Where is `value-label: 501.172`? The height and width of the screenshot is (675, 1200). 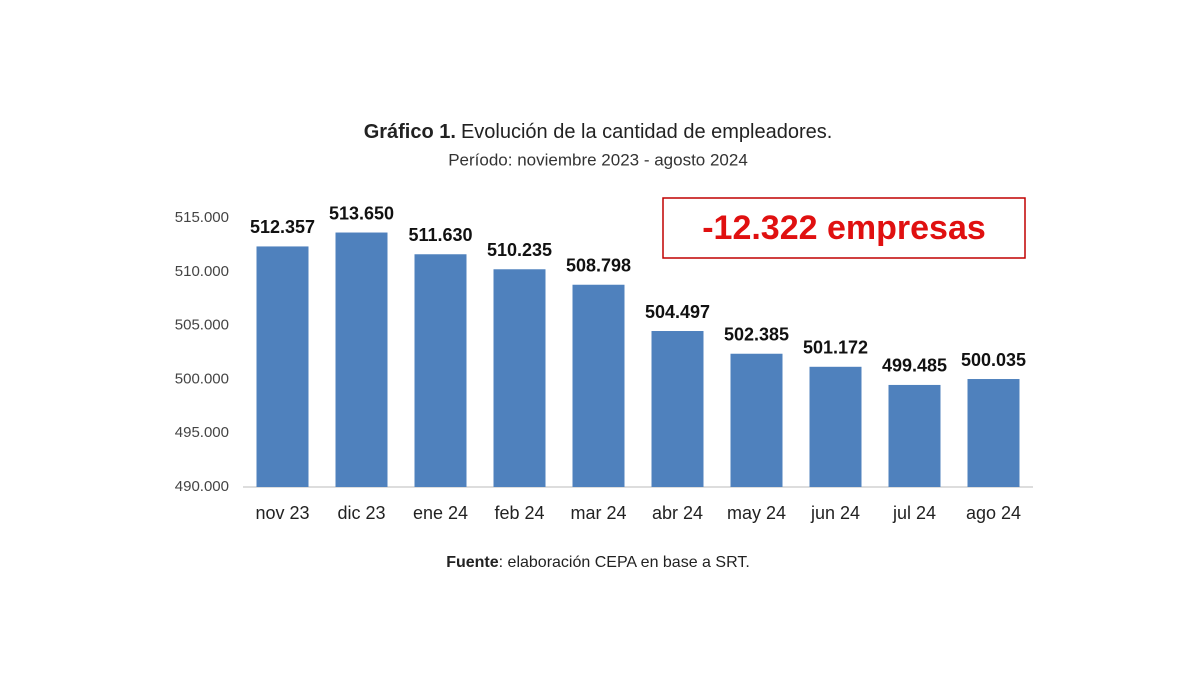
value-label: 501.172 is located at coordinates (835, 348).